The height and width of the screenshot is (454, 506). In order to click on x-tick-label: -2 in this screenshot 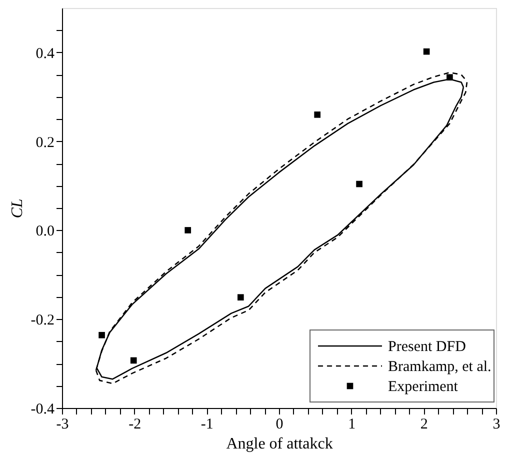, I will do `click(135, 424)`.